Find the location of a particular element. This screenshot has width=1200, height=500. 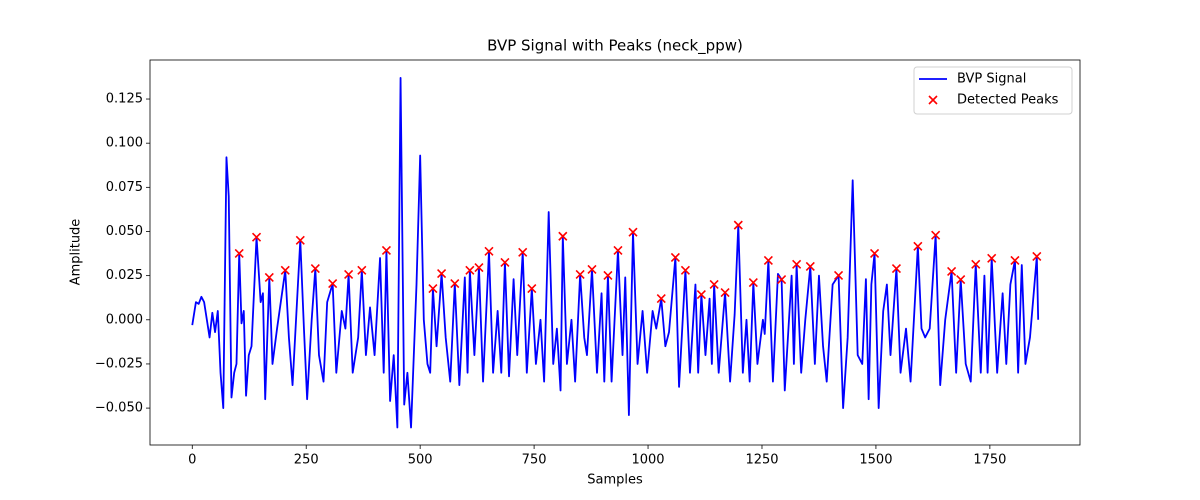

y-tick-label: −0.050 is located at coordinates (119, 408).